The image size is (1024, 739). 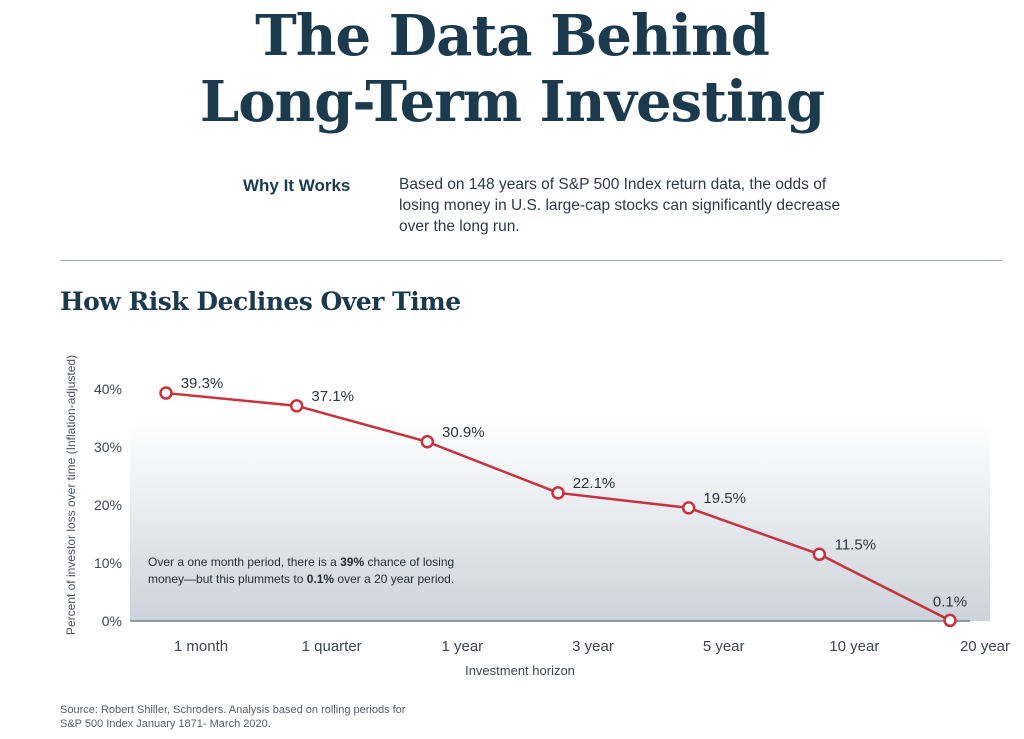 I want to click on x-tick-label: 1 quarter, so click(x=332, y=646).